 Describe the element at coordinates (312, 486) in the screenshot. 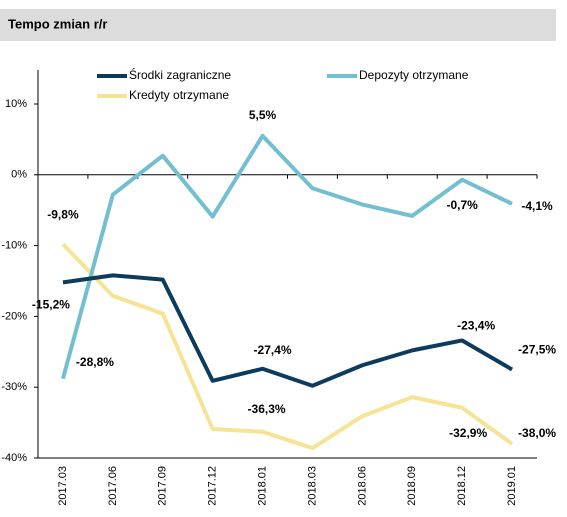

I see `x-tick-label: 2018.03` at that location.